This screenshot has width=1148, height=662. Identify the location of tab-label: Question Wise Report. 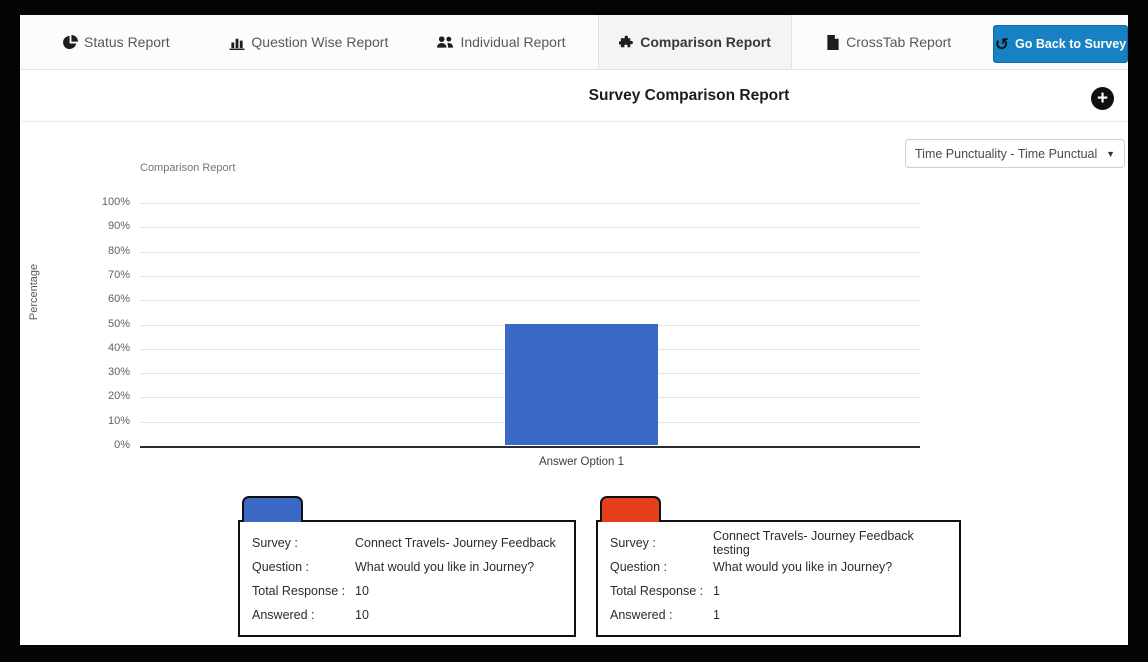
(320, 42).